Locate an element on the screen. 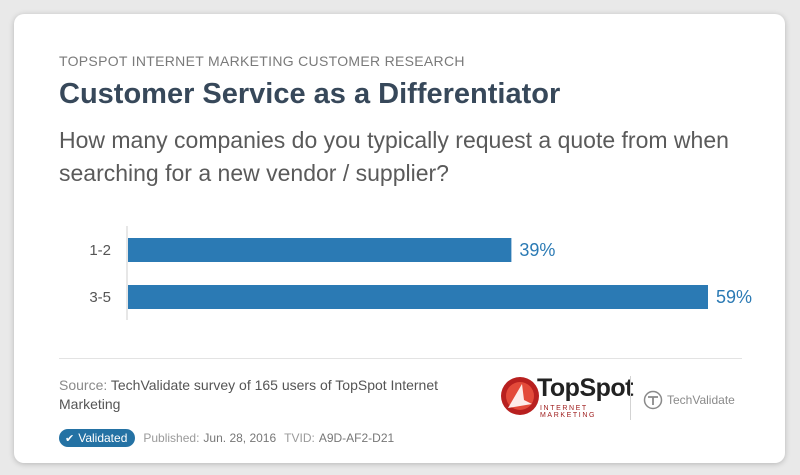 Image resolution: width=800 pixels, height=475 pixels. source-label: Source: is located at coordinates (83, 385).